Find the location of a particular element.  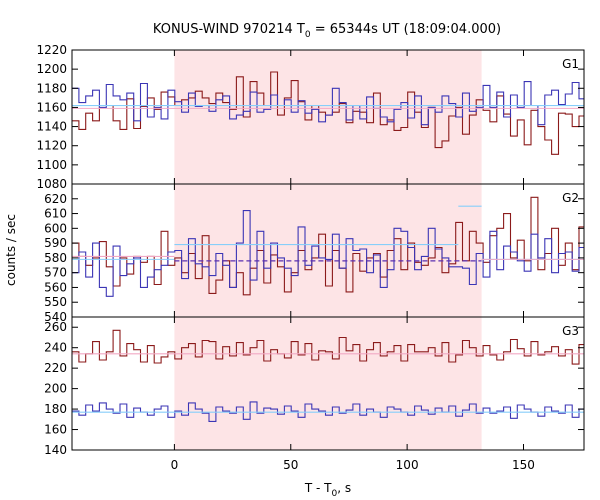

y-tick-label: 570 is located at coordinates (55, 273).